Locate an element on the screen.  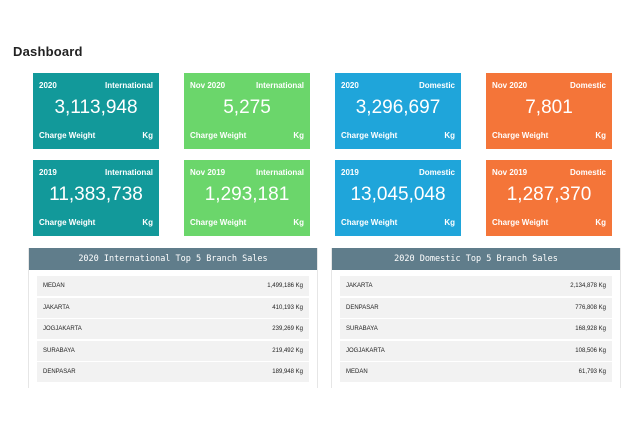
branch-amount: 108,506 Kg is located at coordinates (590, 350).